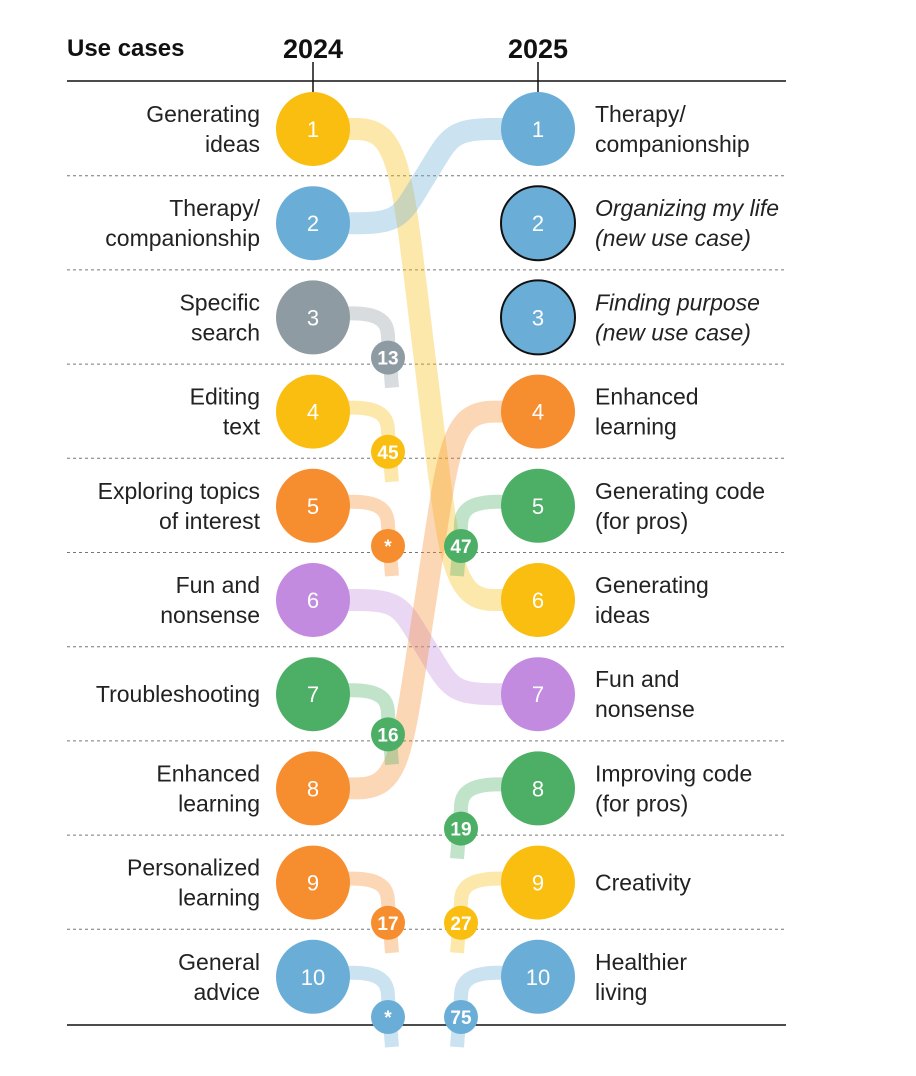 The height and width of the screenshot is (1076, 916). What do you see at coordinates (178, 694) in the screenshot?
I see `use-case-label-2024: Troubleshooting` at bounding box center [178, 694].